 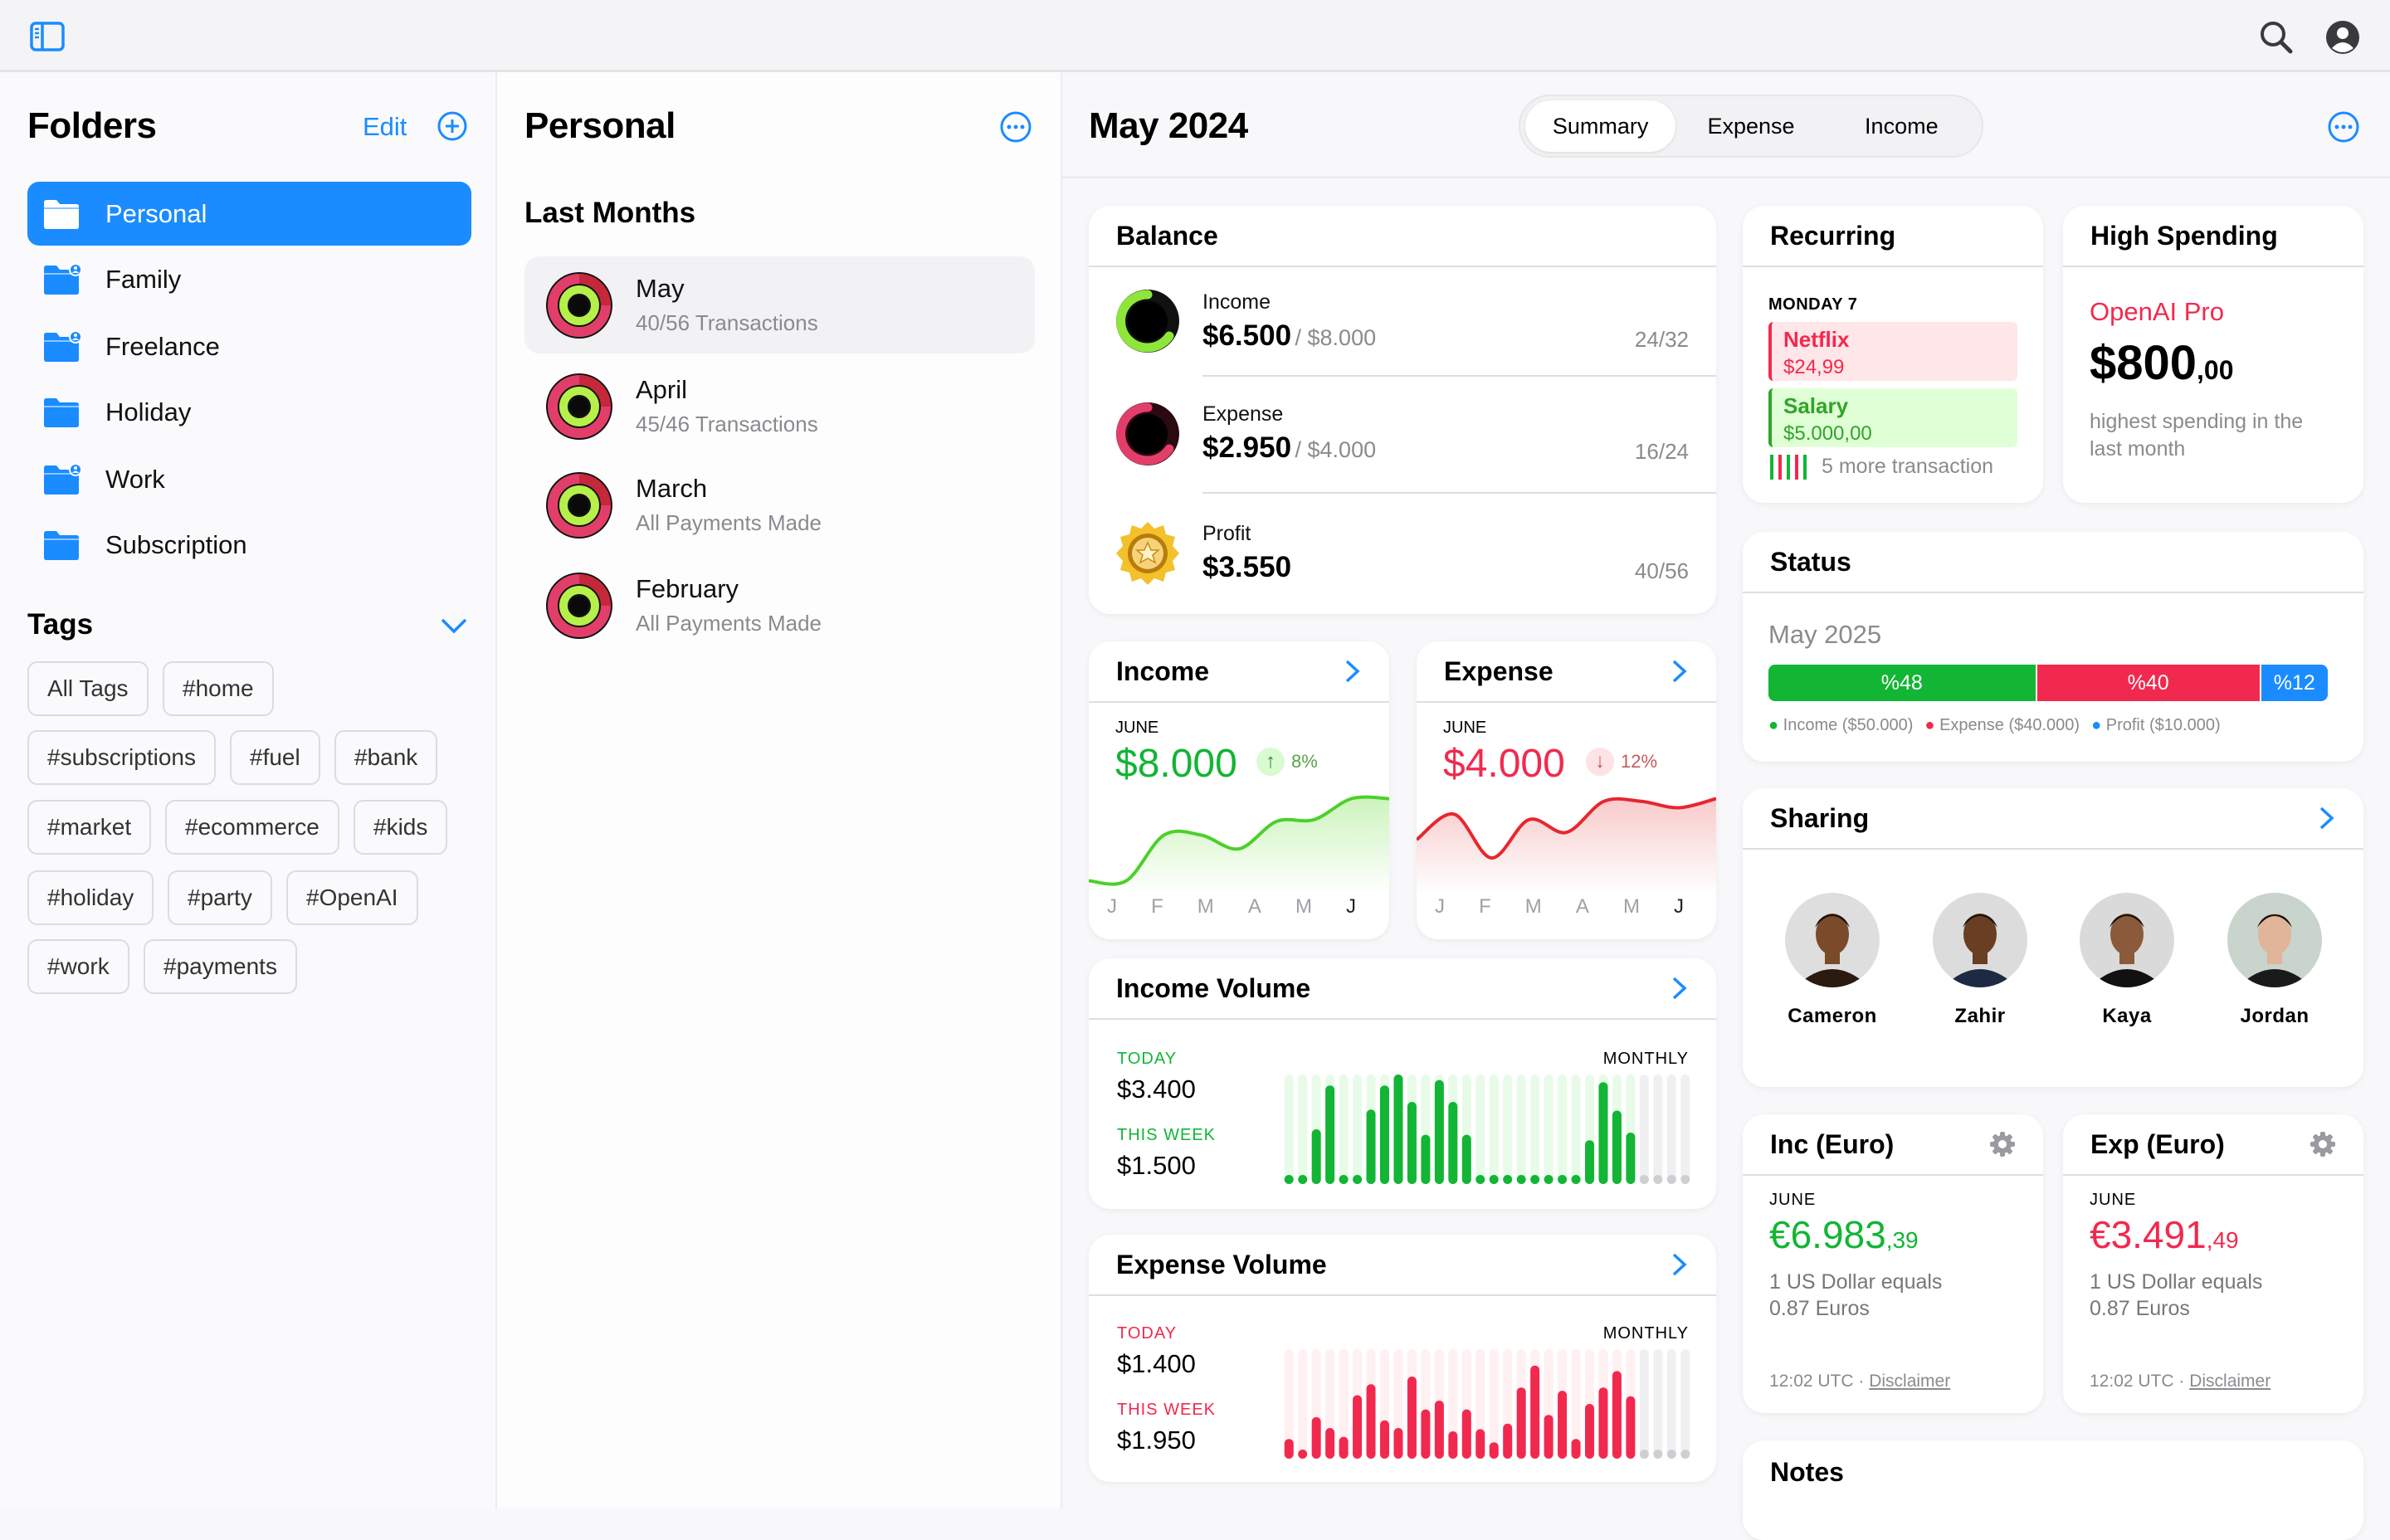 What do you see at coordinates (780, 605) in the screenshot?
I see `month-row: February All Payments Made` at bounding box center [780, 605].